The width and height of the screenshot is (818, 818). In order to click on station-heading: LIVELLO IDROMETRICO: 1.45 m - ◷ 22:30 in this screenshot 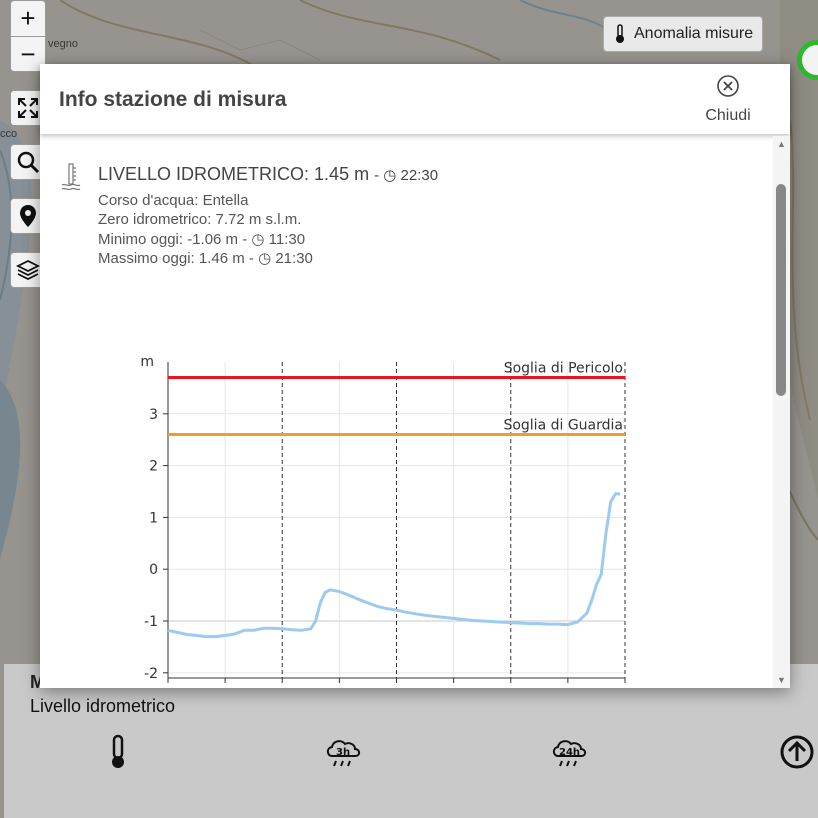, I will do `click(268, 174)`.